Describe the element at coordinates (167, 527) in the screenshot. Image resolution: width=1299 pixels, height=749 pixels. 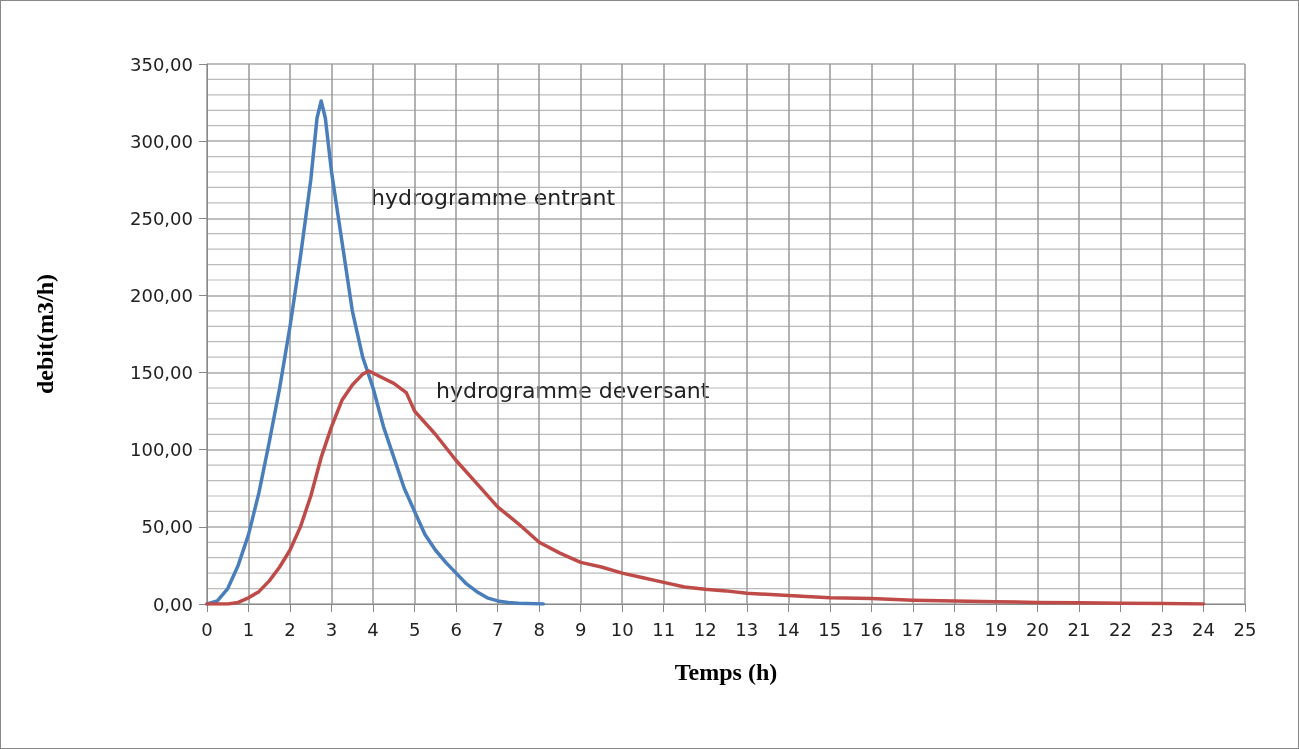
I see `y-tick-label: 50,00` at that location.